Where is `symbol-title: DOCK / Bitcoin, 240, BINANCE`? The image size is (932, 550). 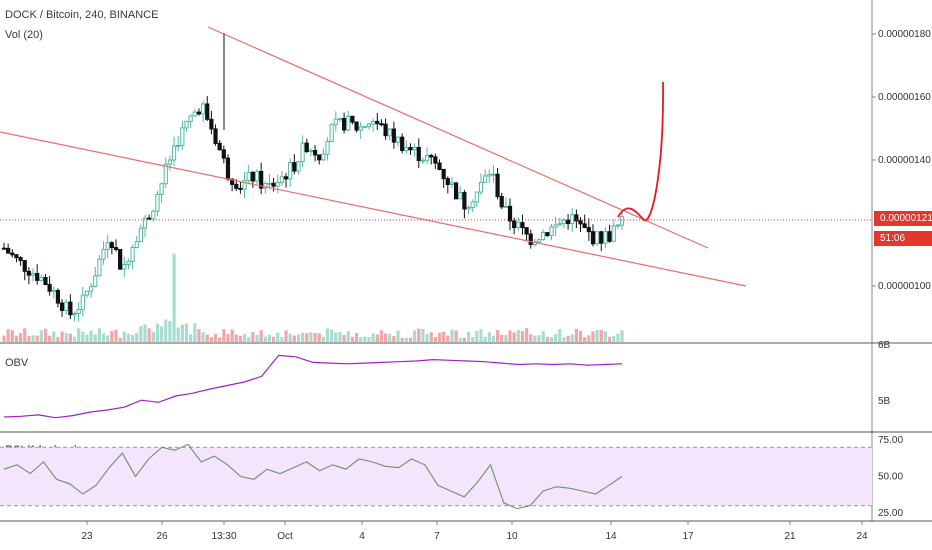 symbol-title: DOCK / Bitcoin, 240, BINANCE is located at coordinates (82, 15).